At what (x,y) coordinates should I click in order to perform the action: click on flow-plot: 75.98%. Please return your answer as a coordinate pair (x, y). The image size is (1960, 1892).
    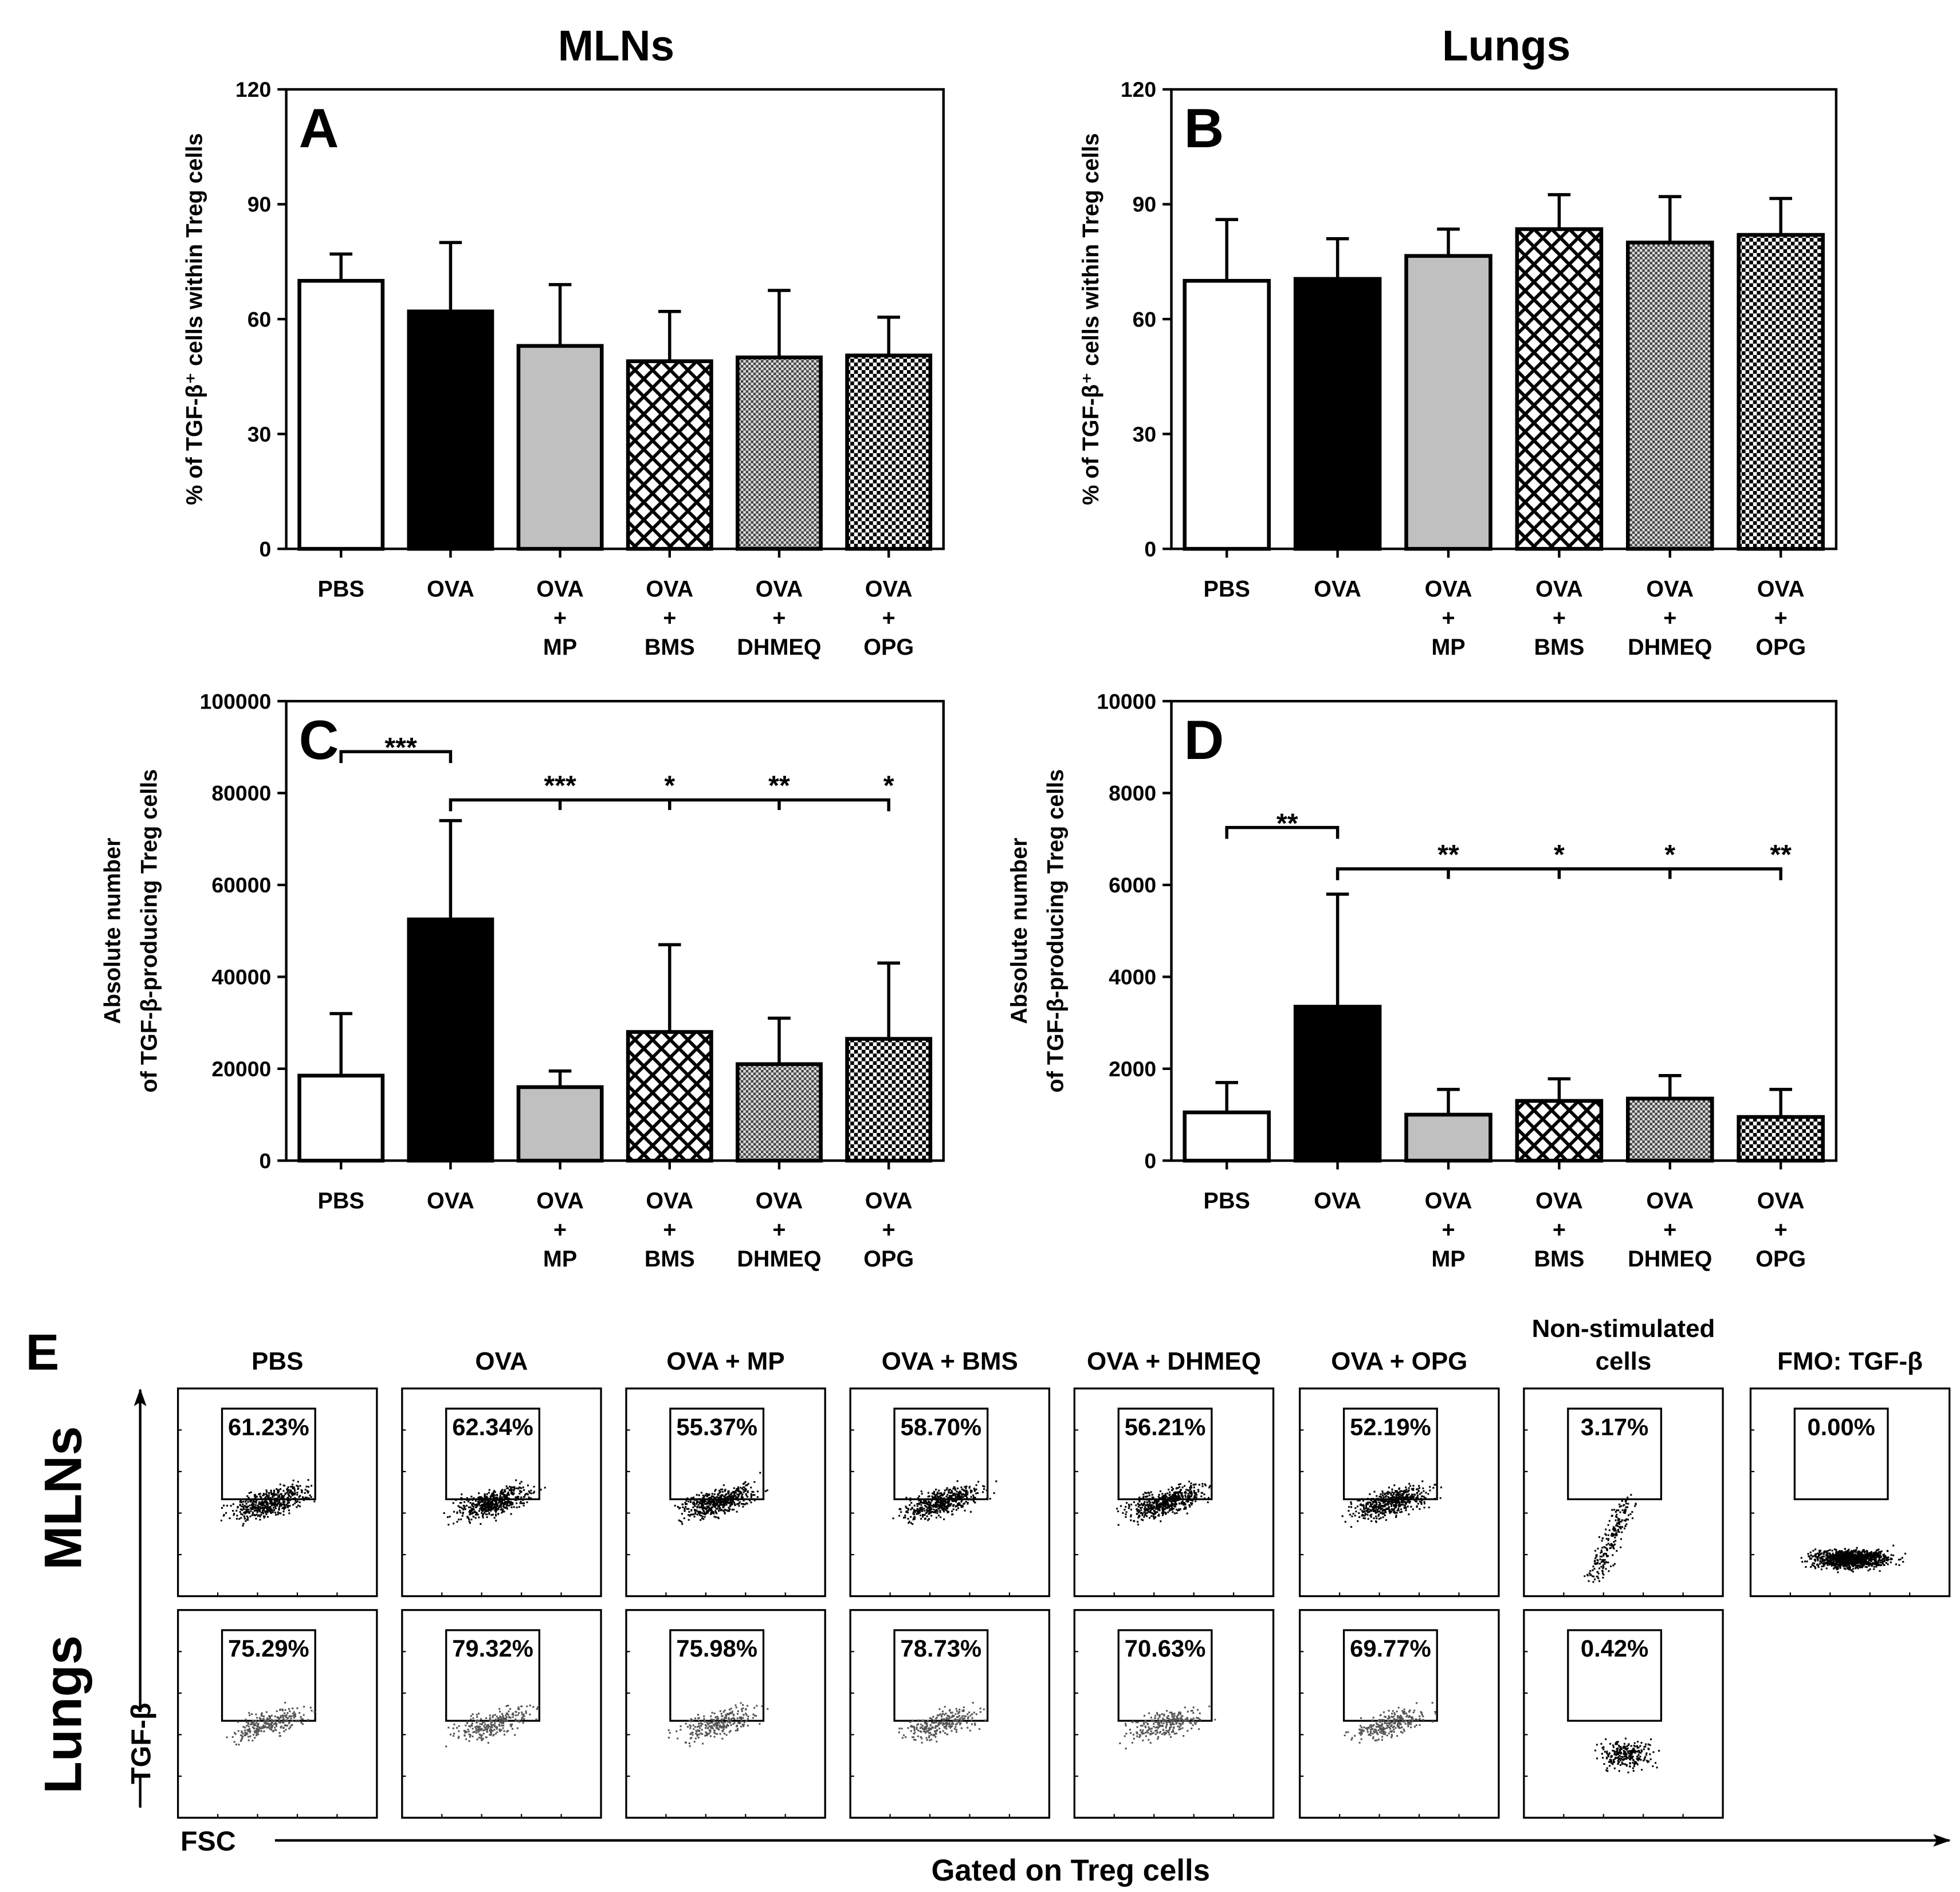
    Looking at the image, I should click on (725, 1714).